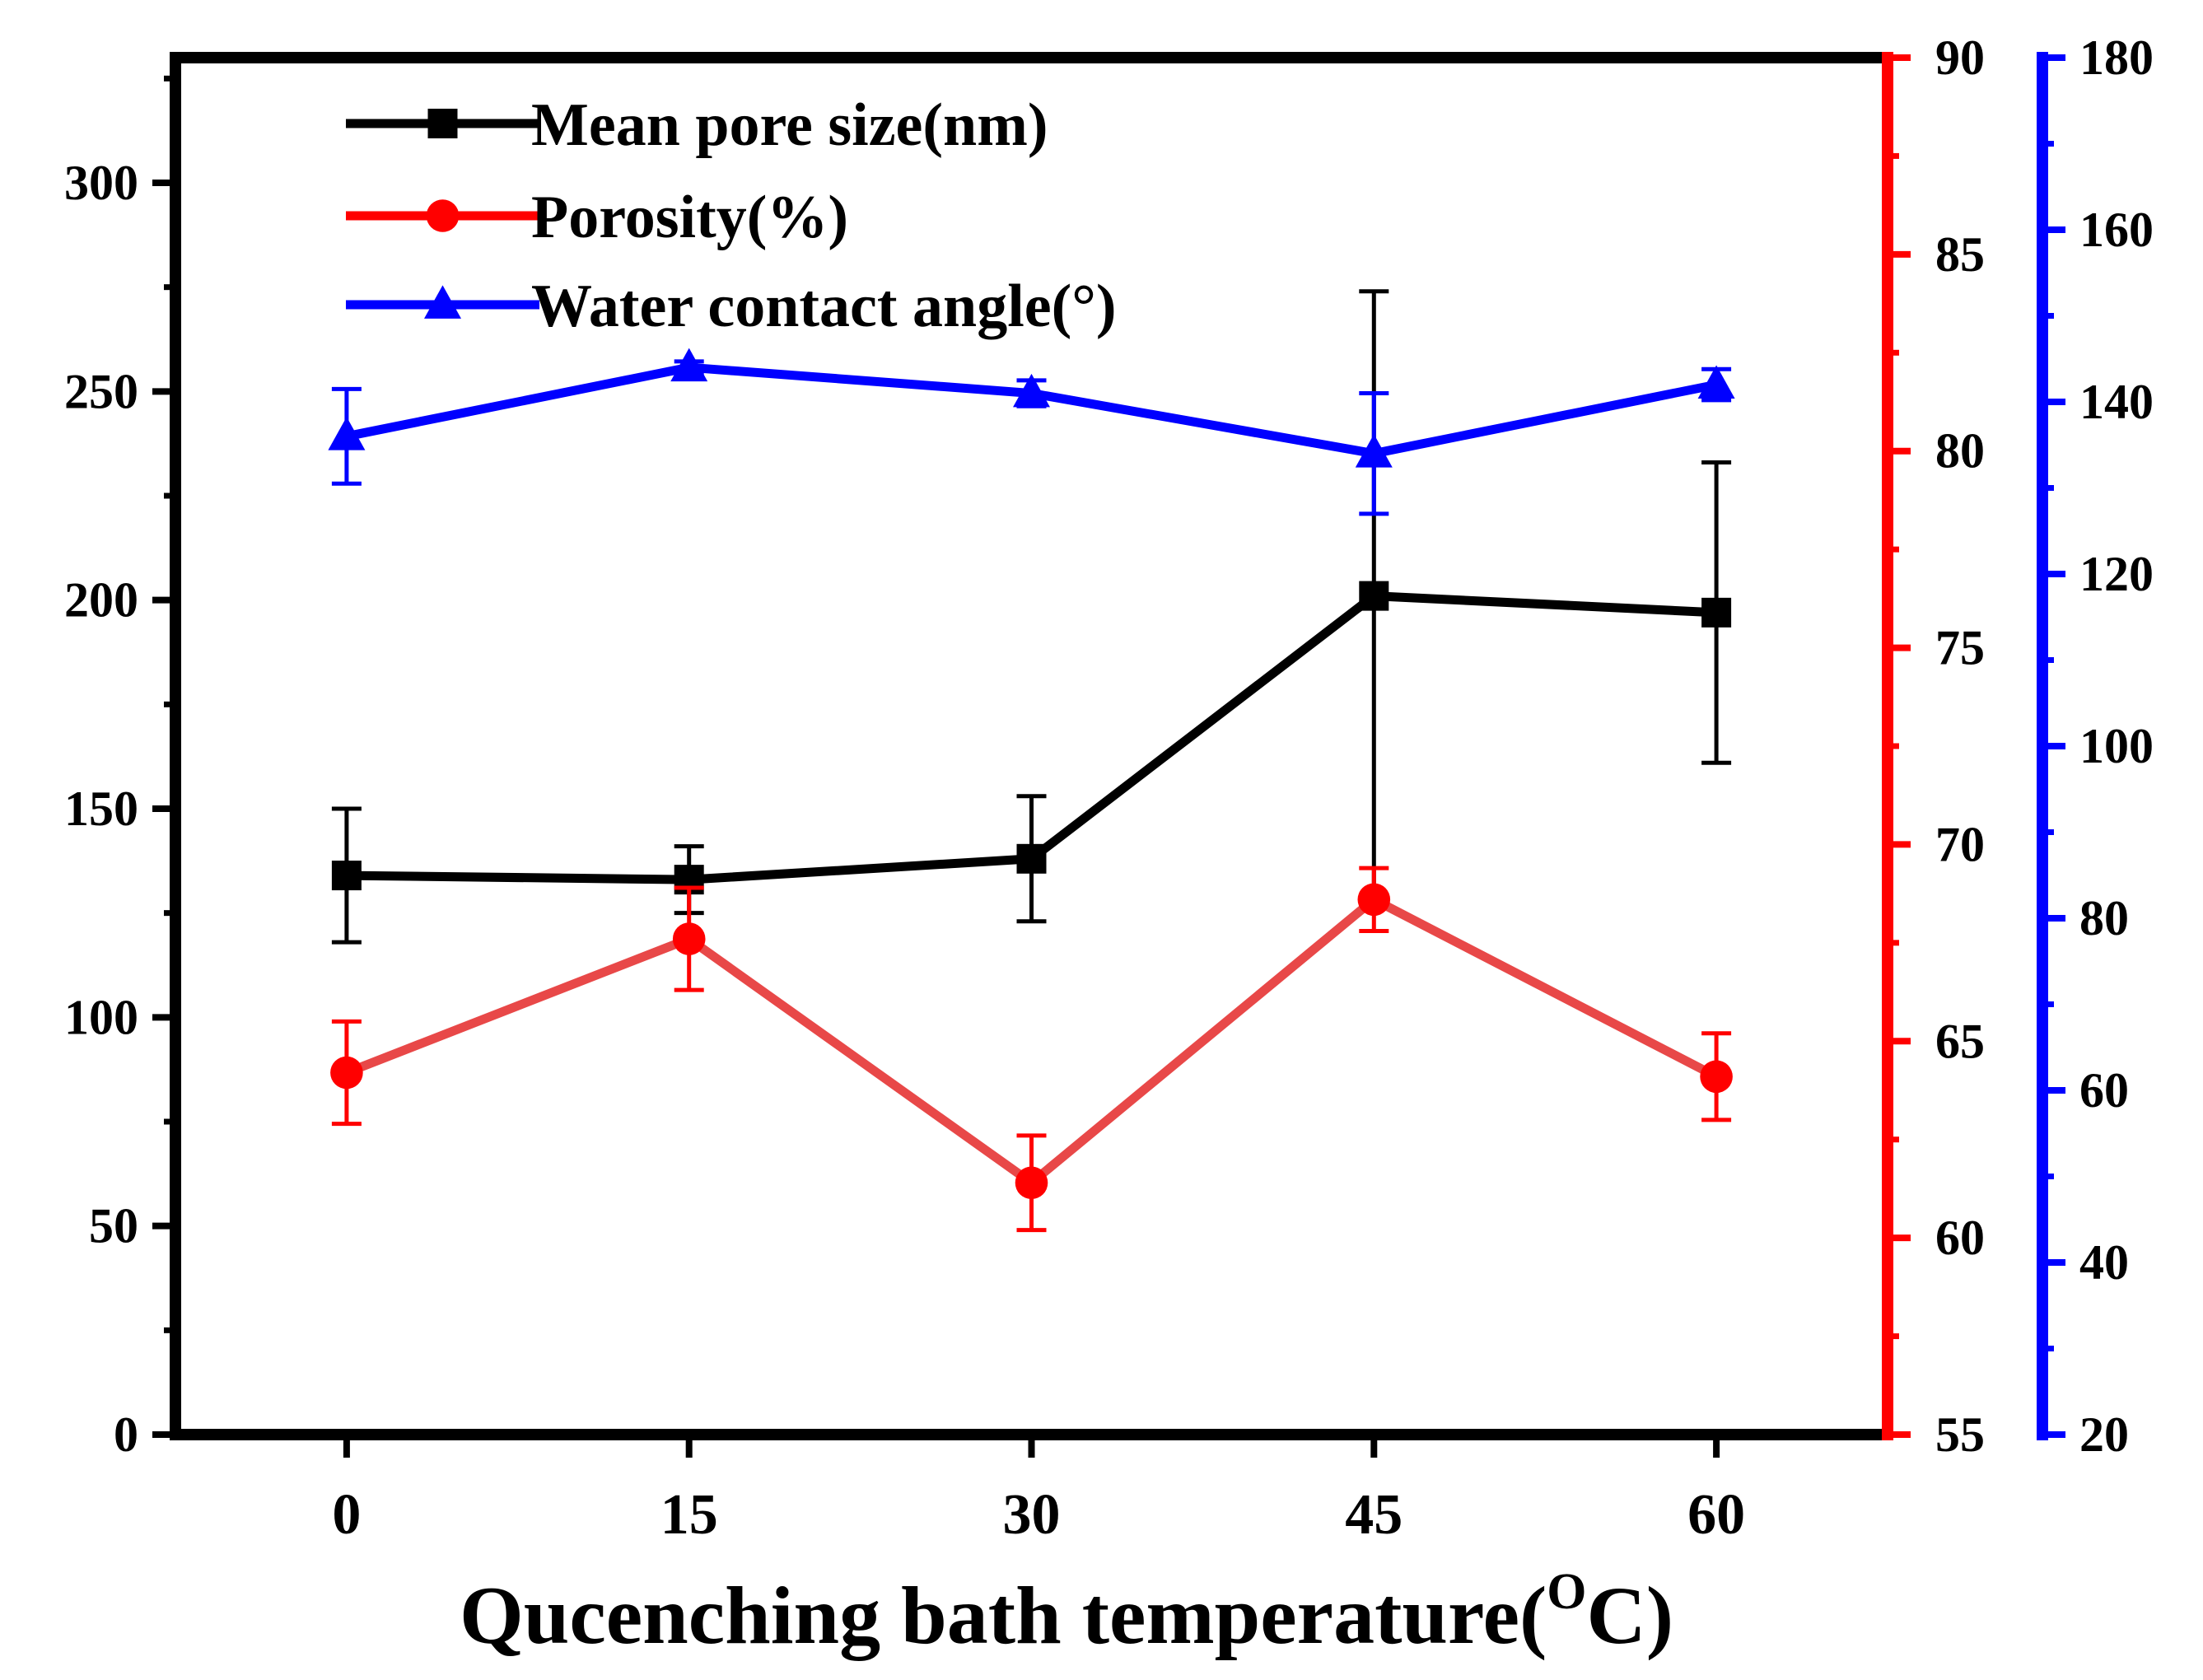 Image resolution: width=2203 pixels, height=1680 pixels. I want to click on legend-label-contact-angle: Water contact angle(°), so click(823, 306).